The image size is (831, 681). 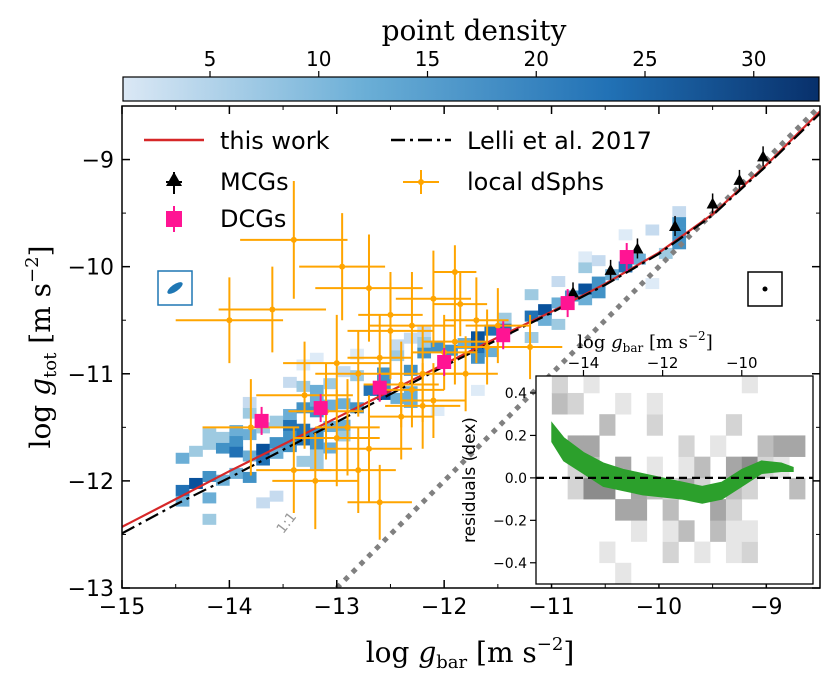 I want to click on inset-x-tick-label: −10, so click(x=742, y=363).